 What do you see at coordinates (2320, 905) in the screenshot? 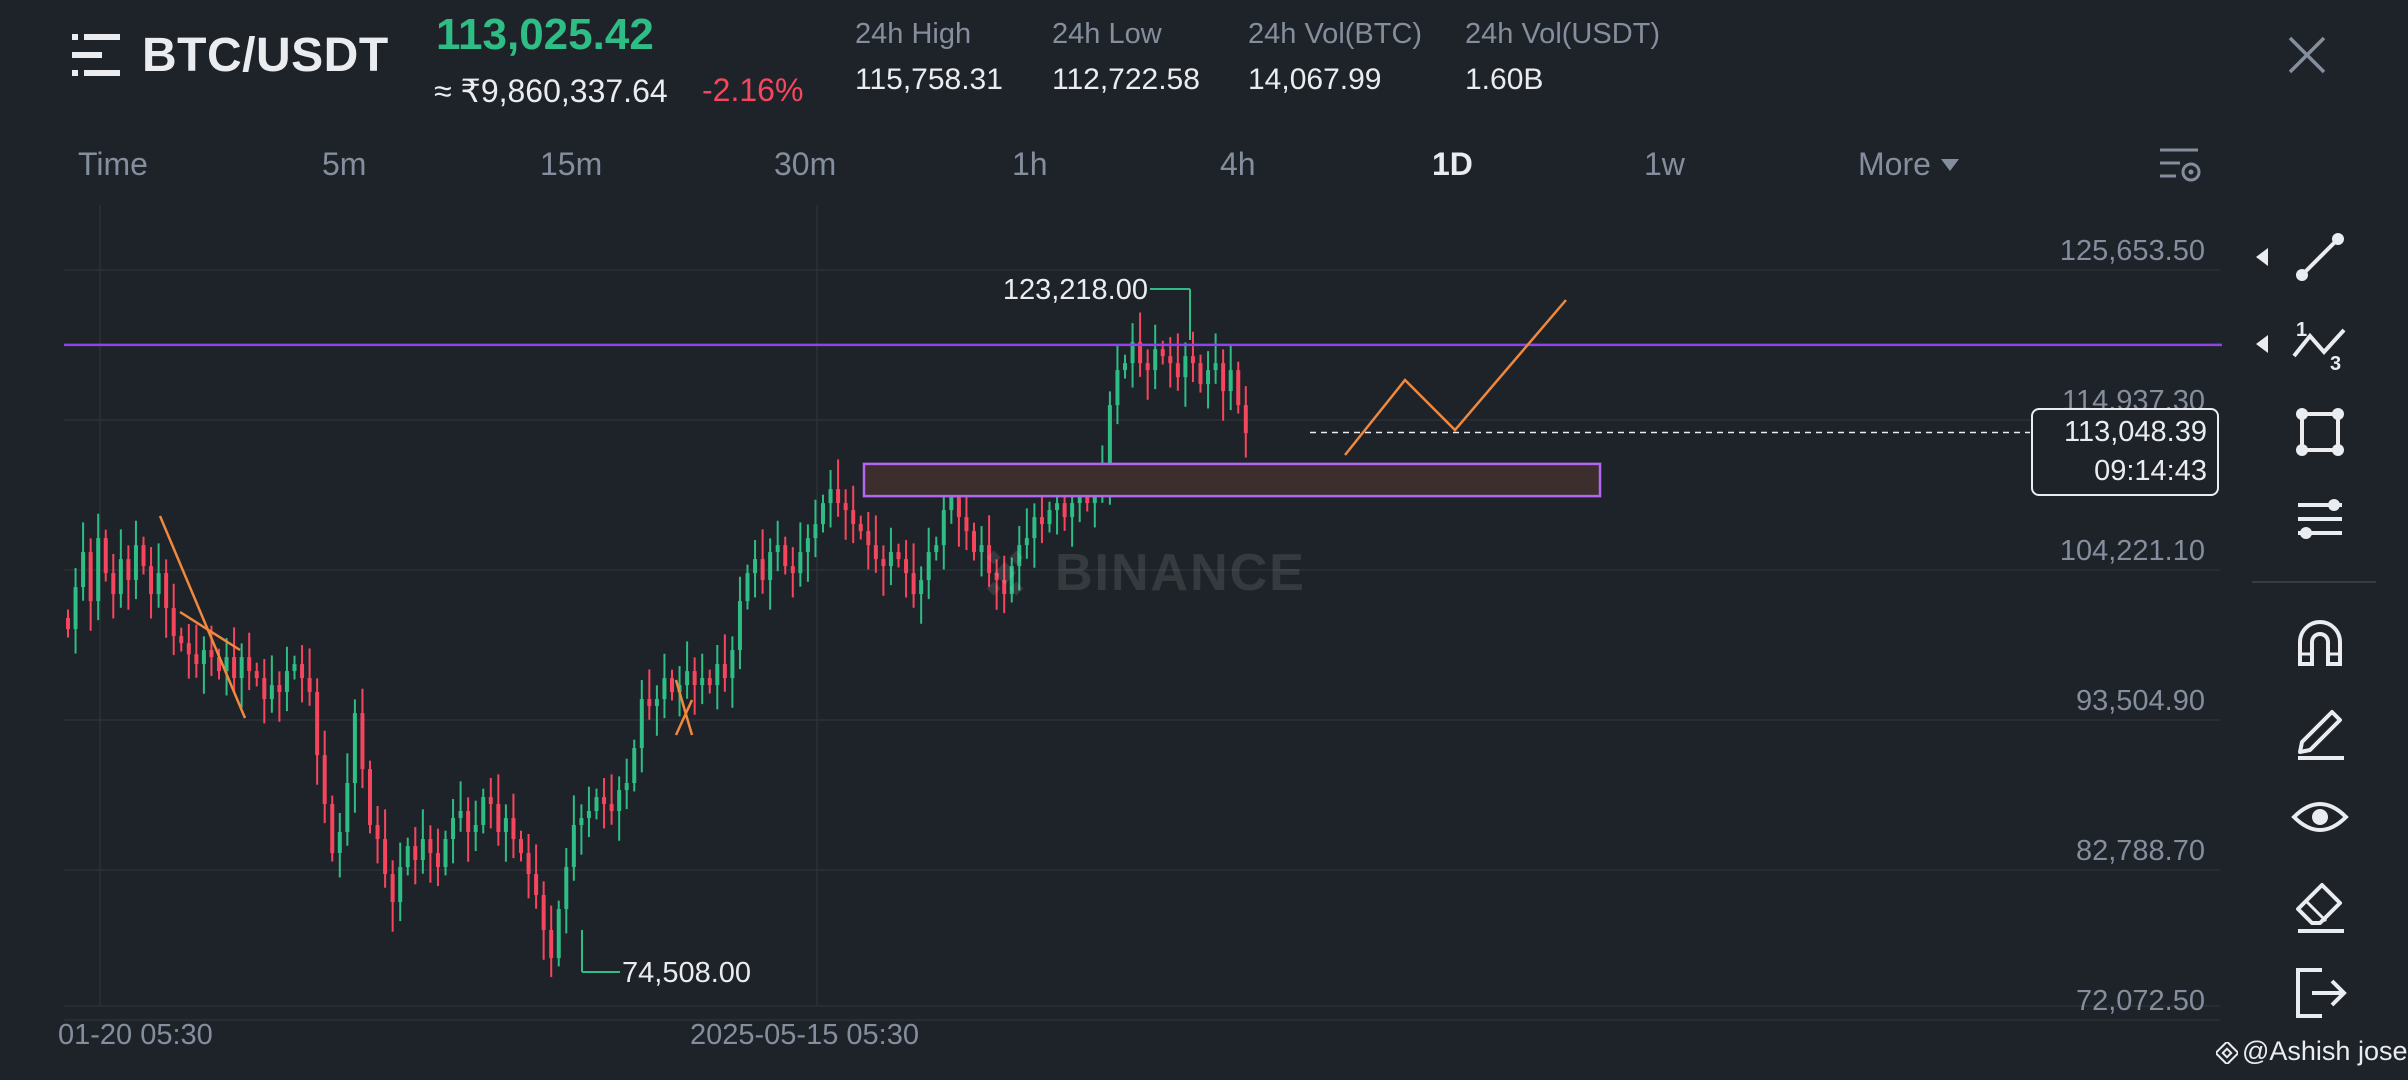
I see `eraser-icon` at bounding box center [2320, 905].